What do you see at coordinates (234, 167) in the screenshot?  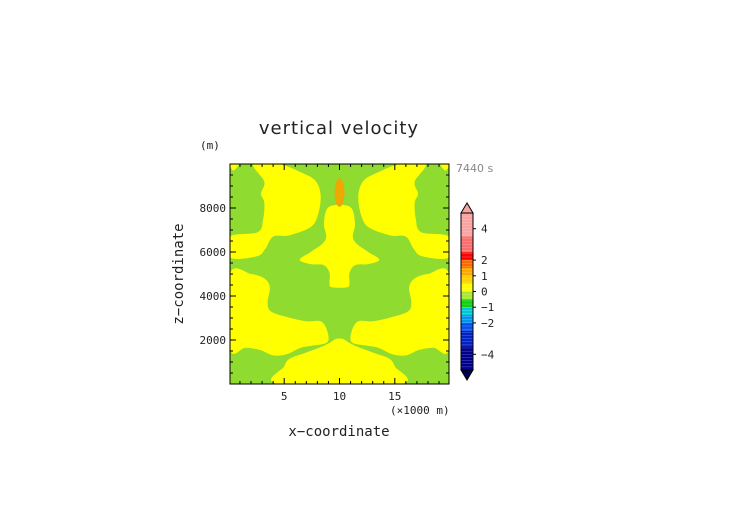 I see `field-region-top-left-corner` at bounding box center [234, 167].